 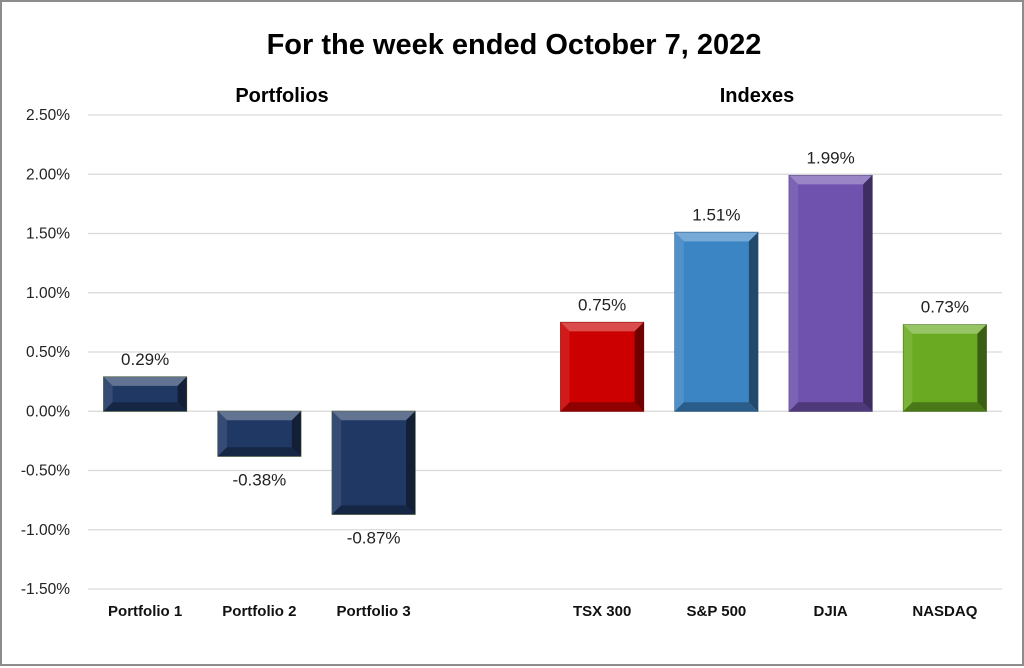 What do you see at coordinates (944, 611) in the screenshot?
I see `x-tick-label: NASDAQ` at bounding box center [944, 611].